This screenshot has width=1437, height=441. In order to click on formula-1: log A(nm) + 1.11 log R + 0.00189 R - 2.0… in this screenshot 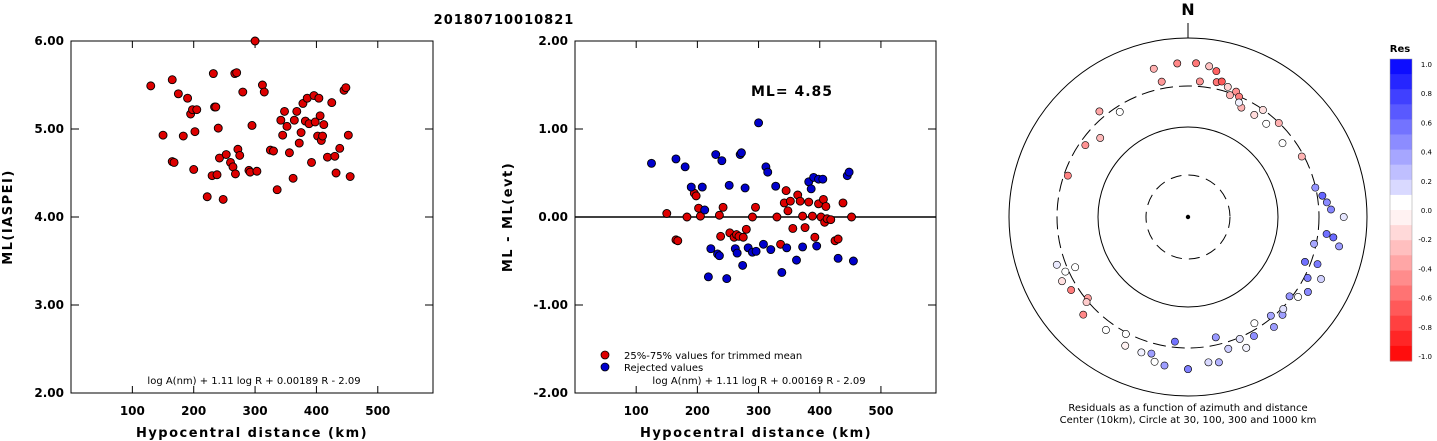, I will do `click(253, 381)`.